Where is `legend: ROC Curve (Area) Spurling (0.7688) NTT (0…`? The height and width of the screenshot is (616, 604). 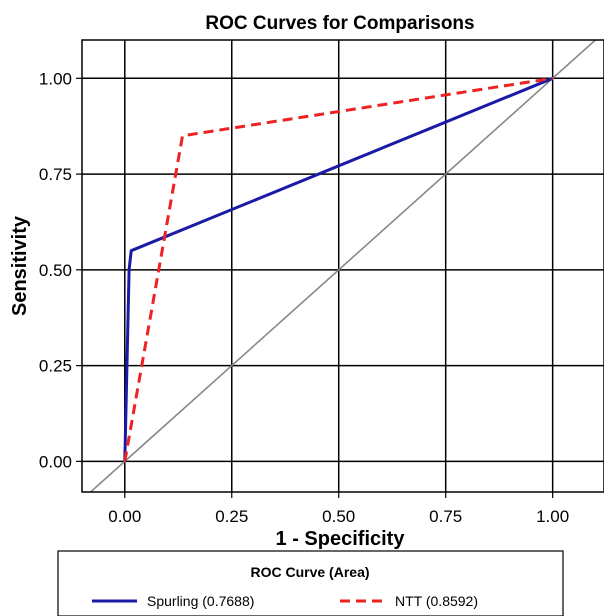
legend: ROC Curve (Area) Spurling (0.7688) NTT (0… is located at coordinates (310, 583).